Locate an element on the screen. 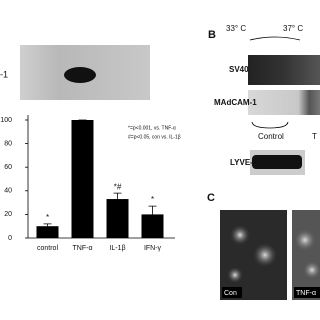 The height and width of the screenshot is (320, 320). x-tick-label: IL-1β is located at coordinates (117, 248).